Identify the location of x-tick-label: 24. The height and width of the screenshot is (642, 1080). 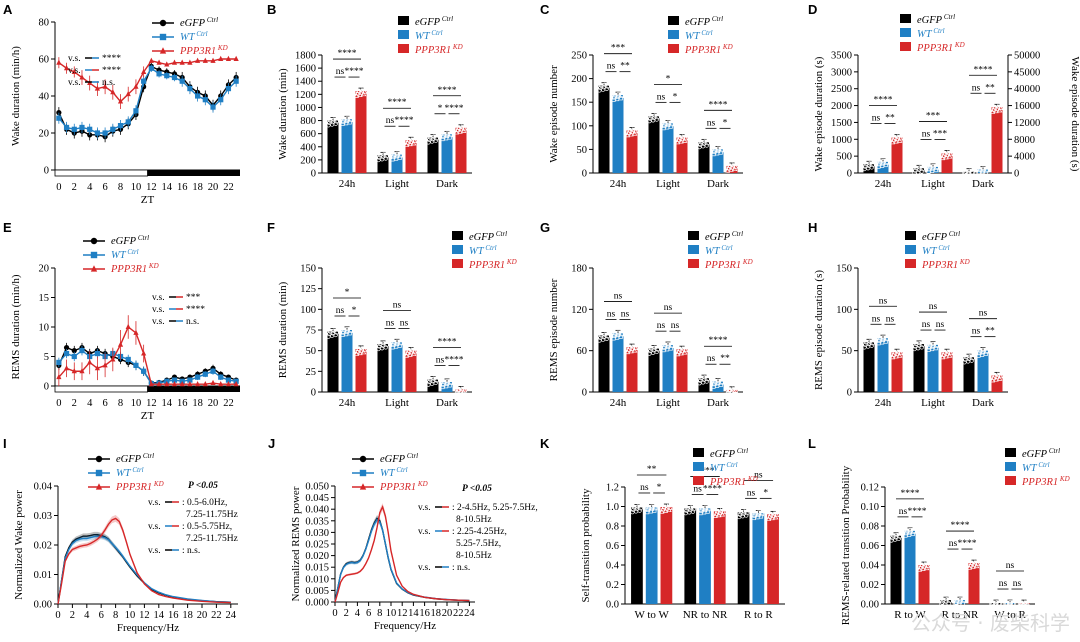
(231, 615).